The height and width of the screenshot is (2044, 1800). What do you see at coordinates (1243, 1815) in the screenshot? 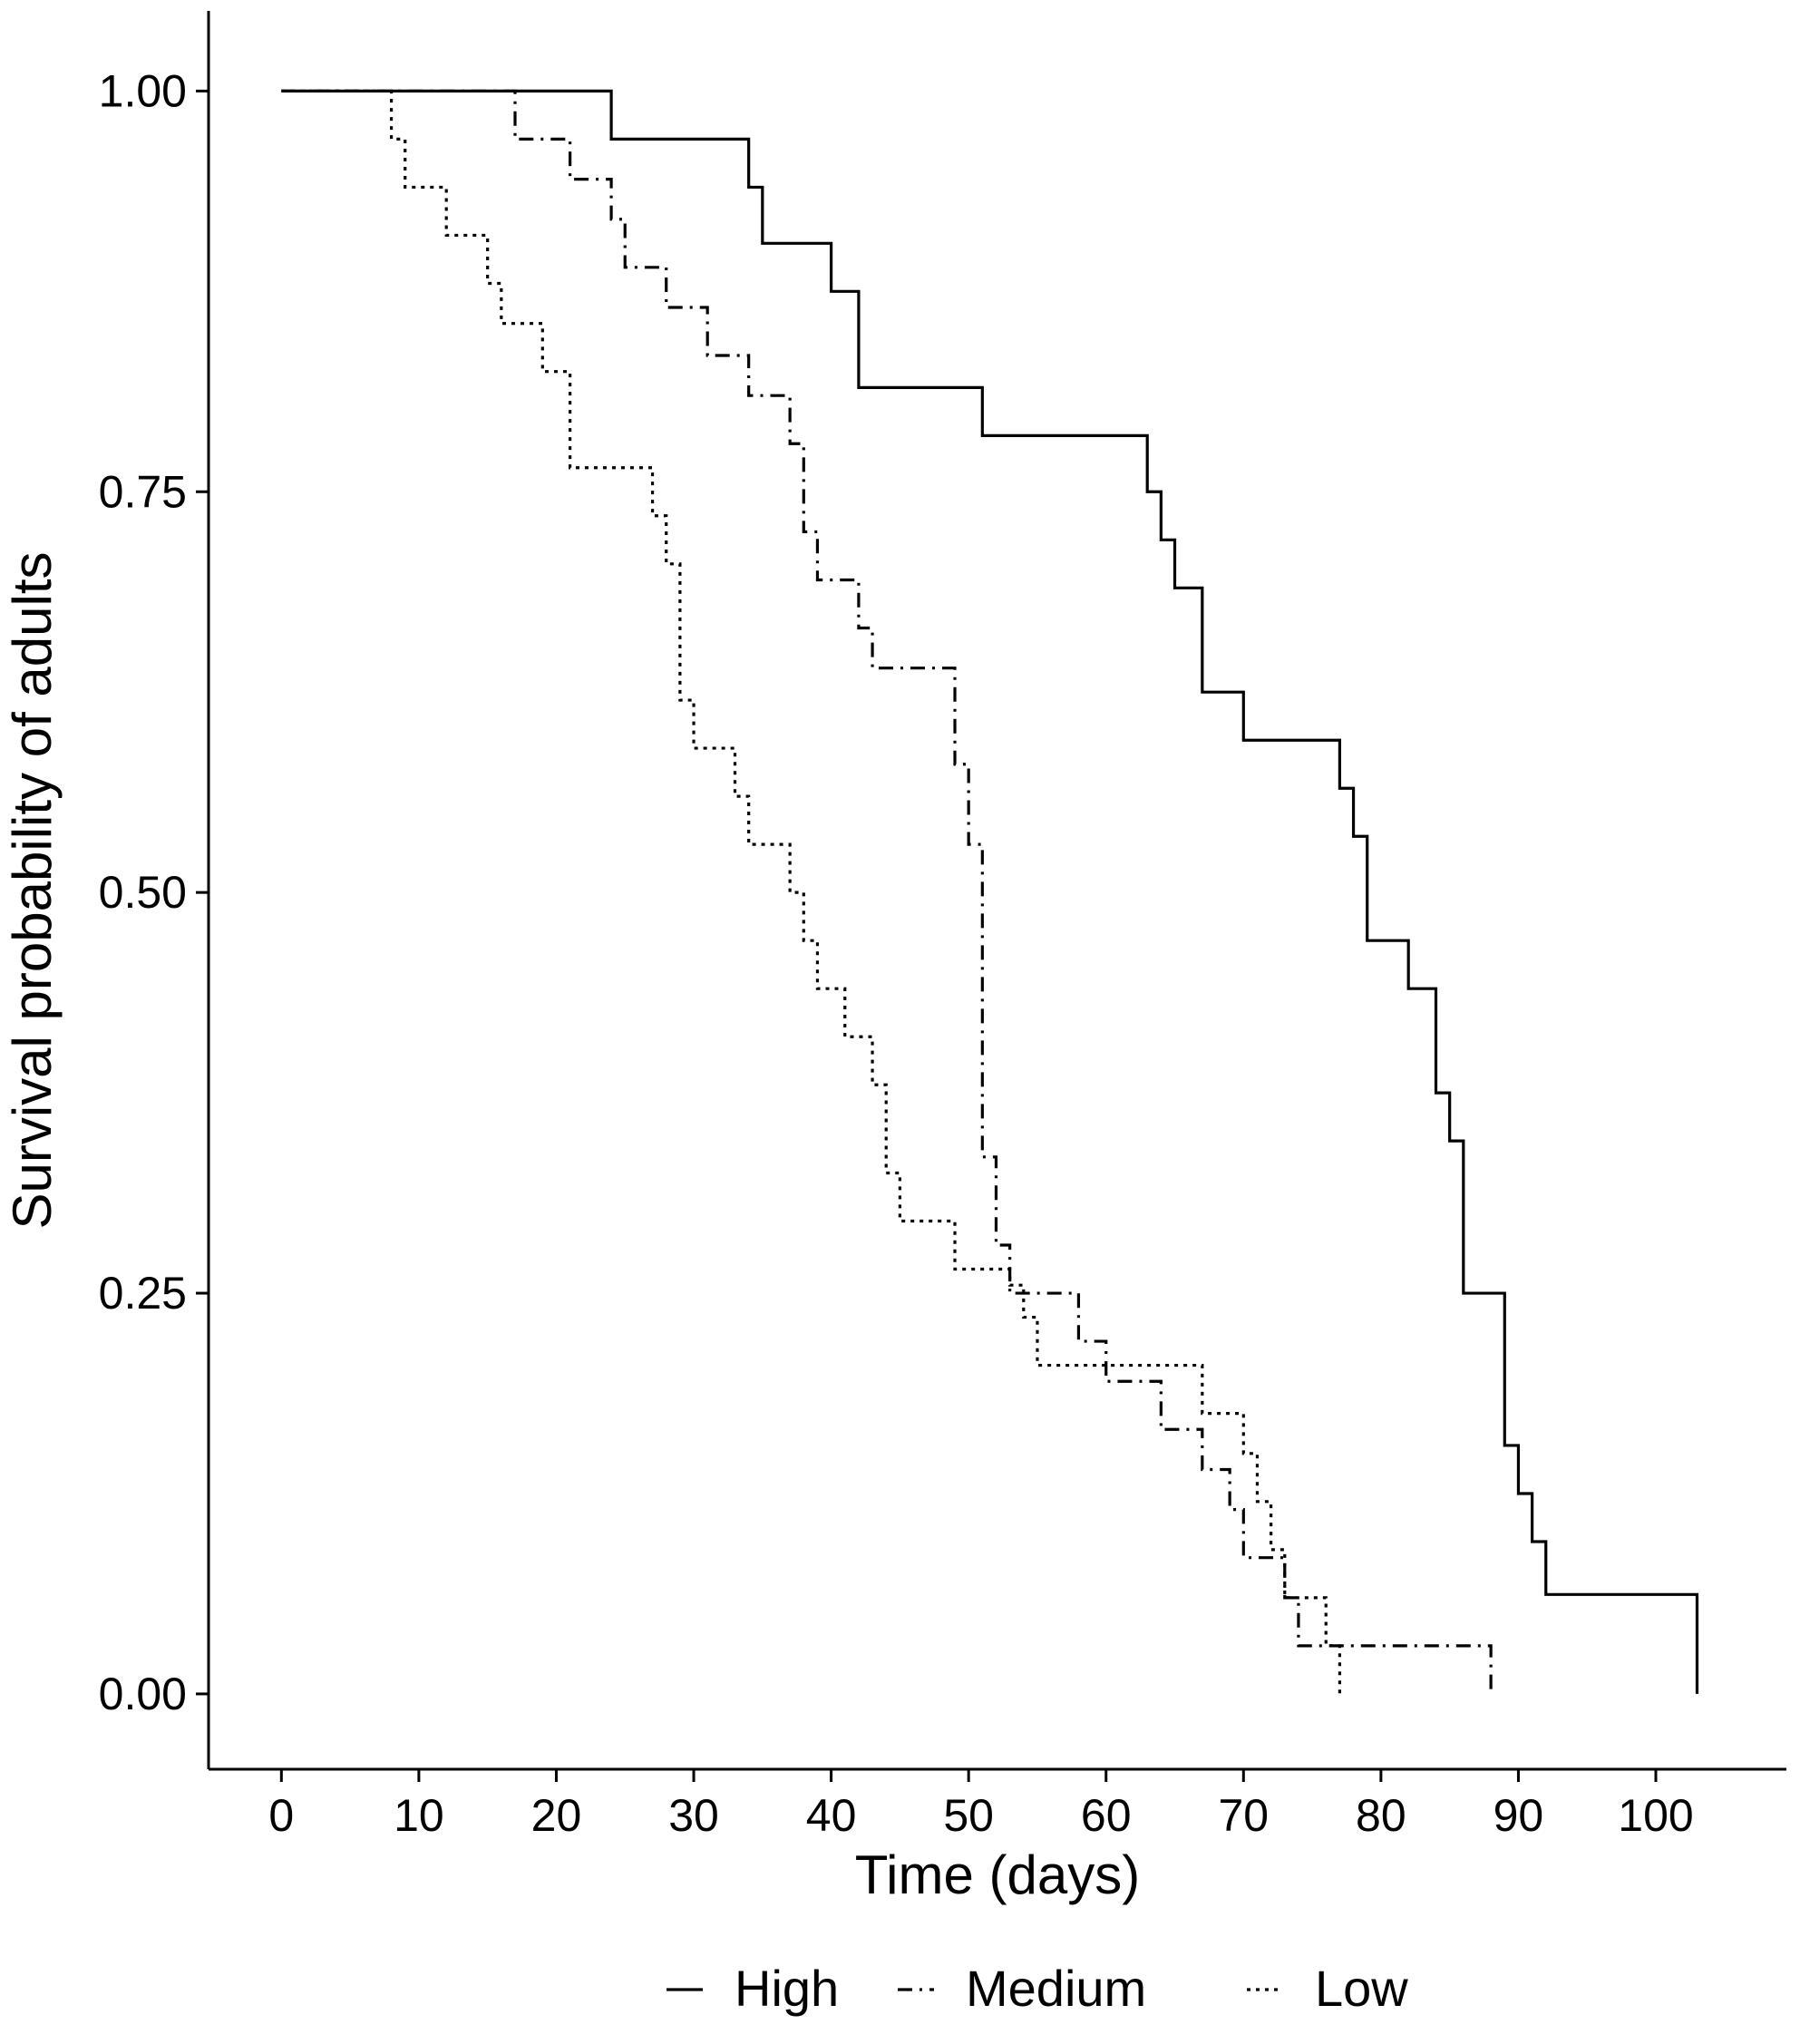
I see `x-tick-label: 70` at bounding box center [1243, 1815].